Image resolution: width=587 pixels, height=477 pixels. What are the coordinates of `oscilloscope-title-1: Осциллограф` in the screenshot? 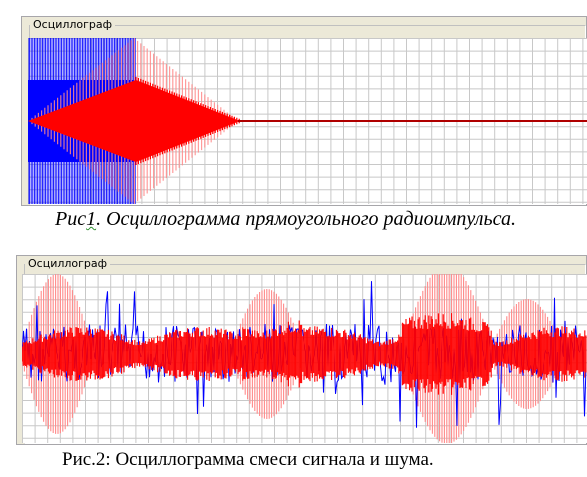 It's located at (73, 25).